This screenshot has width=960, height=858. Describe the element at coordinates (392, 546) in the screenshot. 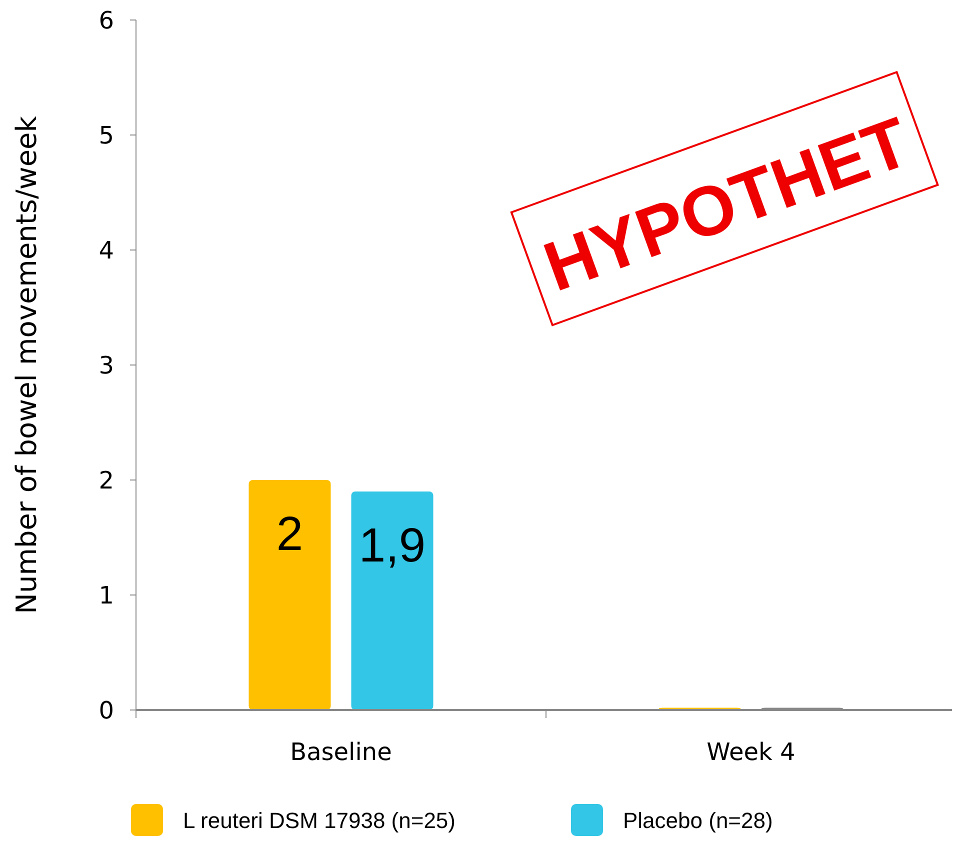

I see `data-label: 1,9` at that location.